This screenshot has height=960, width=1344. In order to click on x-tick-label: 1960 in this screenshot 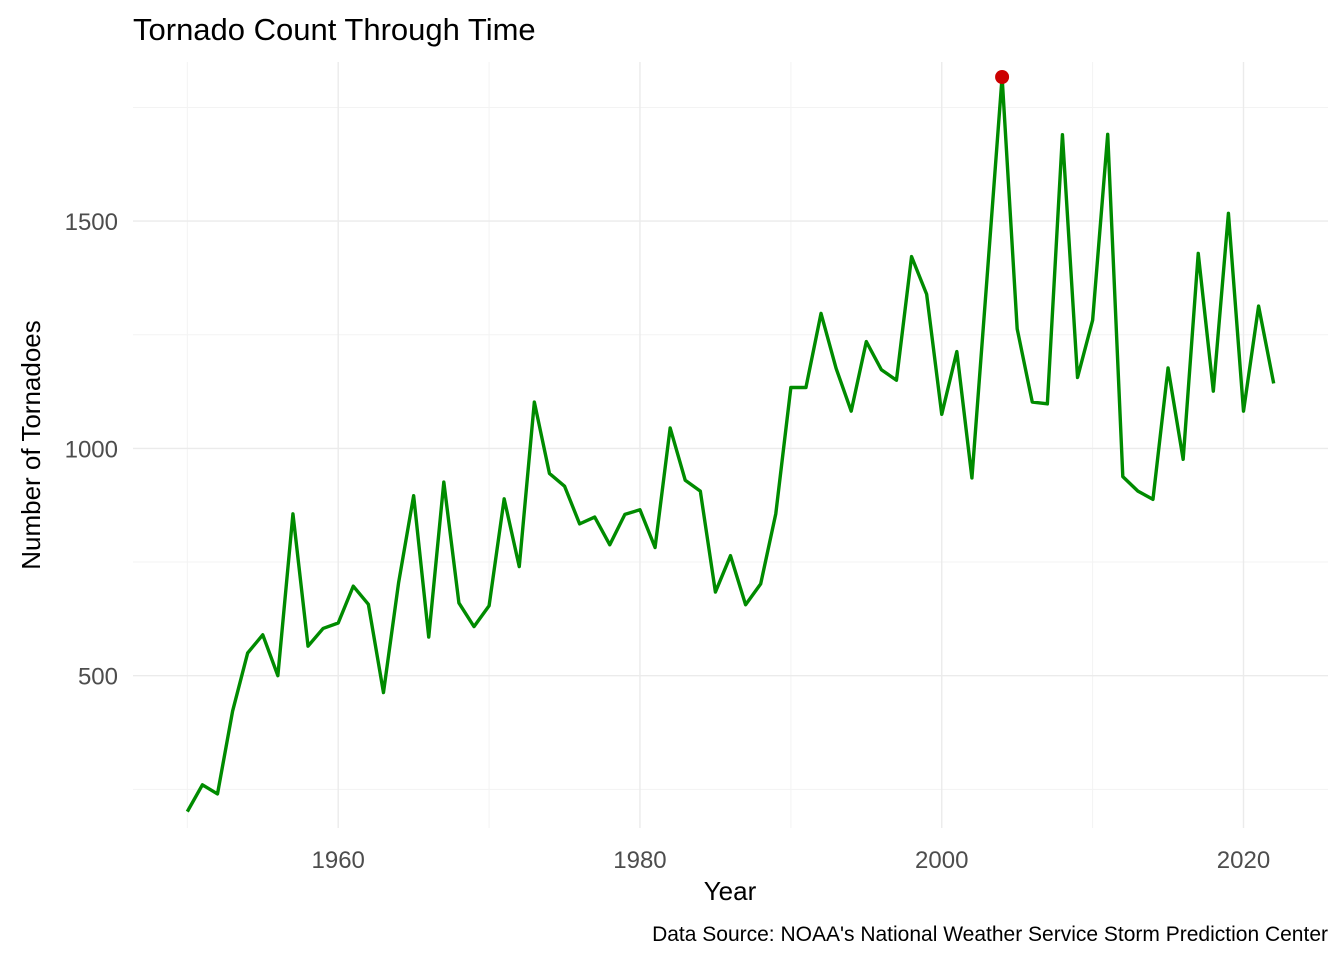, I will do `click(338, 860)`.